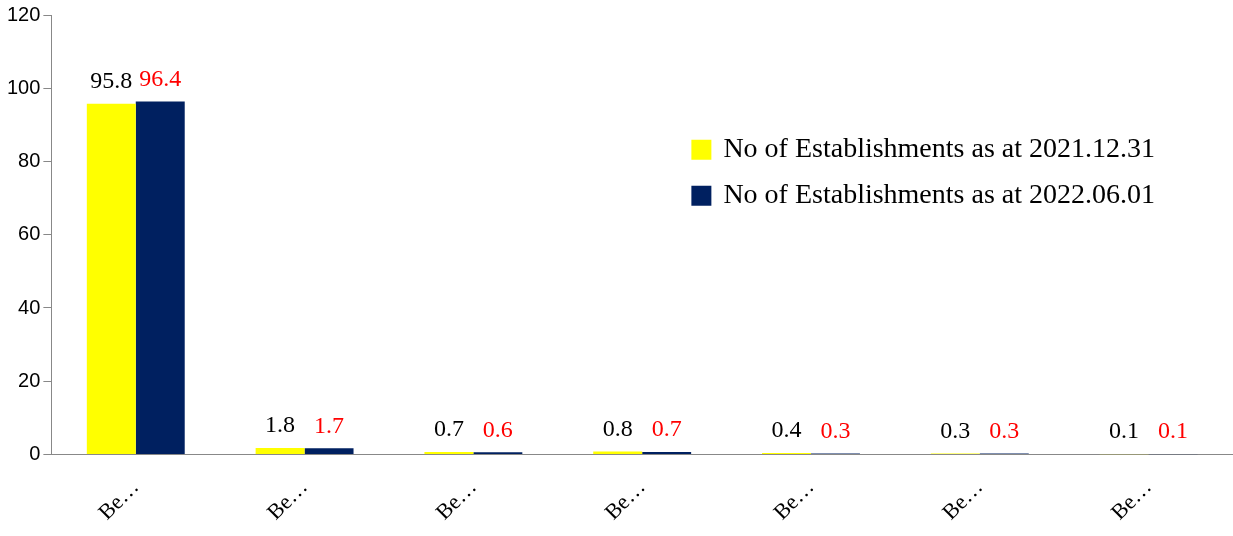  What do you see at coordinates (29, 160) in the screenshot?
I see `y-tick-label: 80` at bounding box center [29, 160].